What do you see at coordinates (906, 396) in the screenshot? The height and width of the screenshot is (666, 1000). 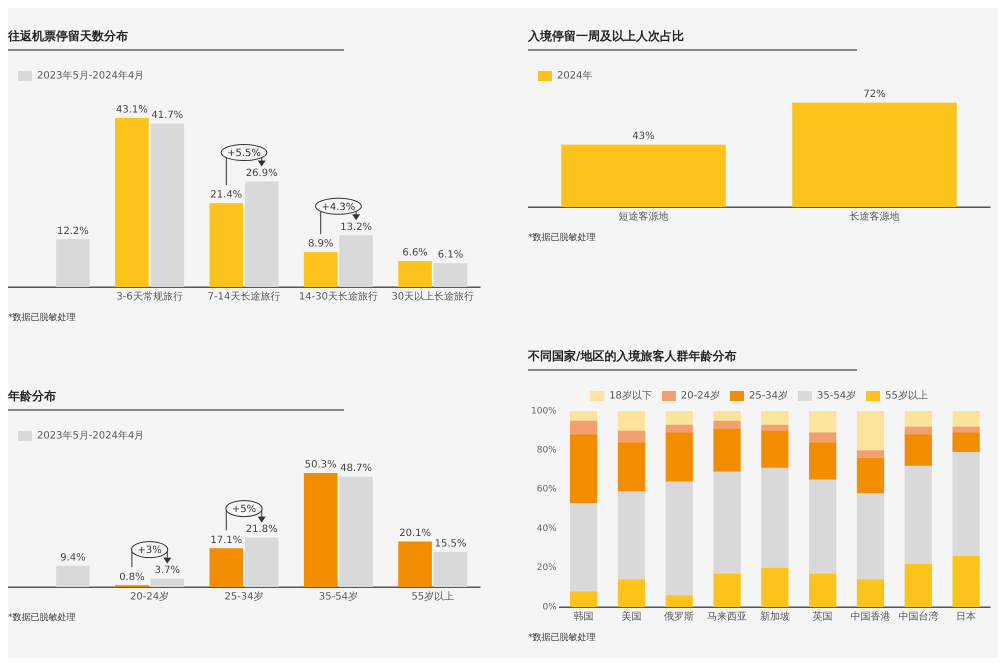 I see `legend-label: 55岁以上` at bounding box center [906, 396].